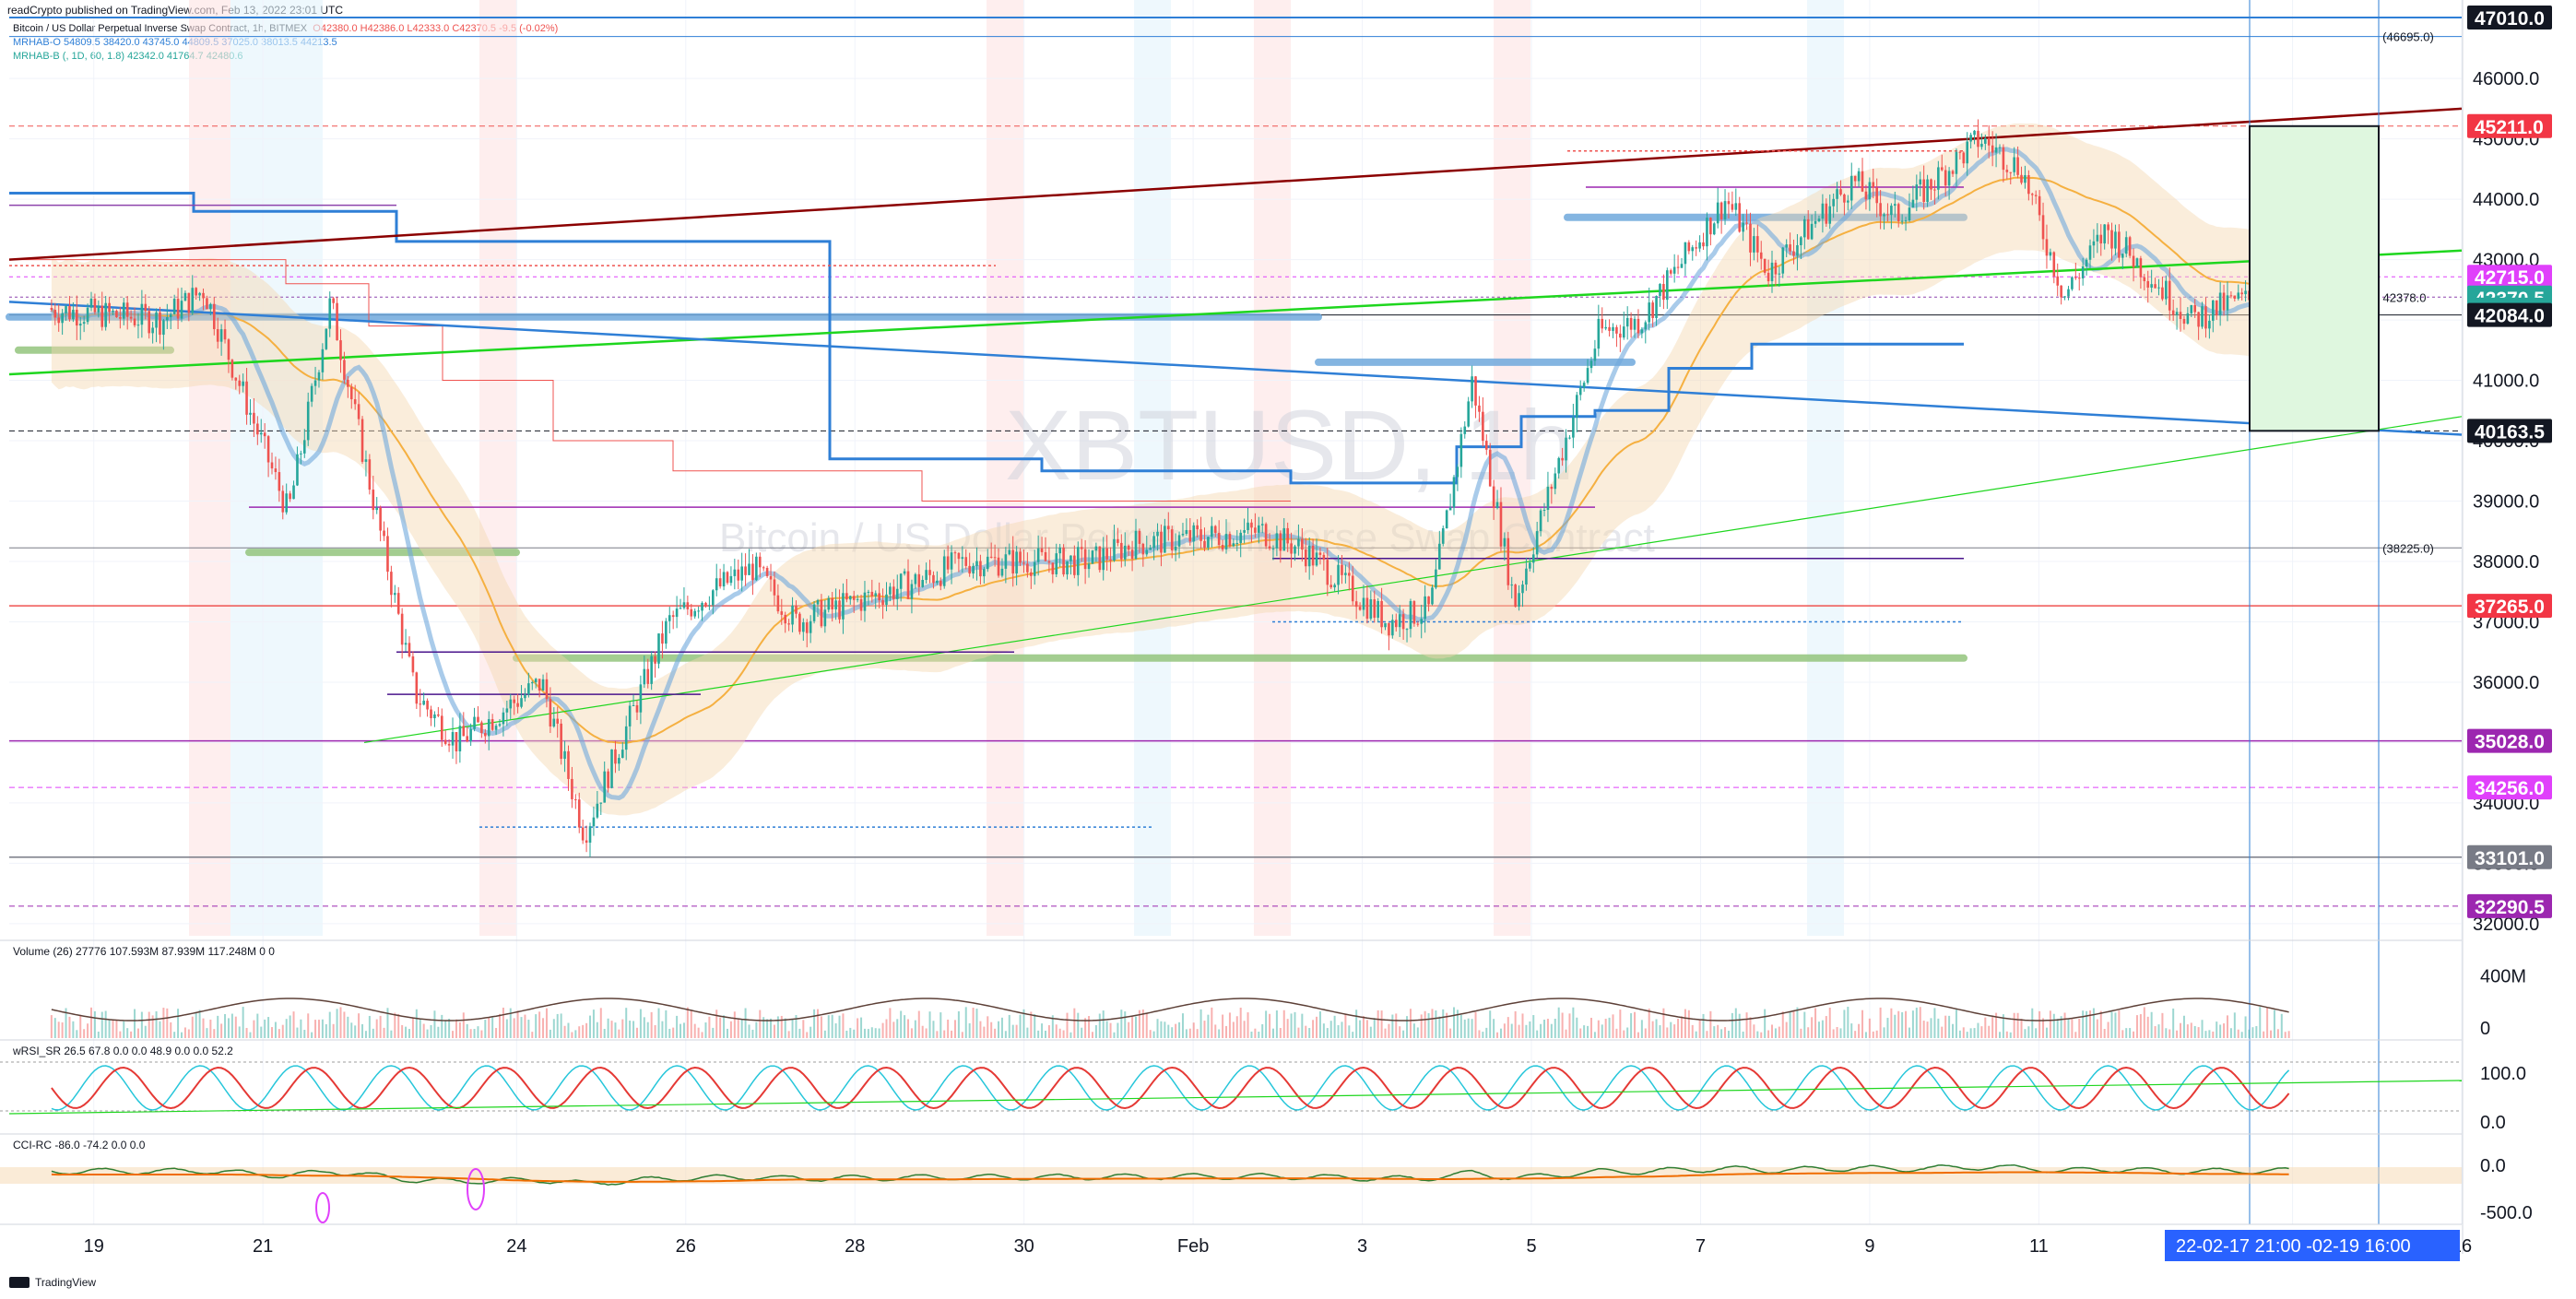 The height and width of the screenshot is (1299, 2576). What do you see at coordinates (1531, 1246) in the screenshot?
I see `time-tick: 5` at bounding box center [1531, 1246].